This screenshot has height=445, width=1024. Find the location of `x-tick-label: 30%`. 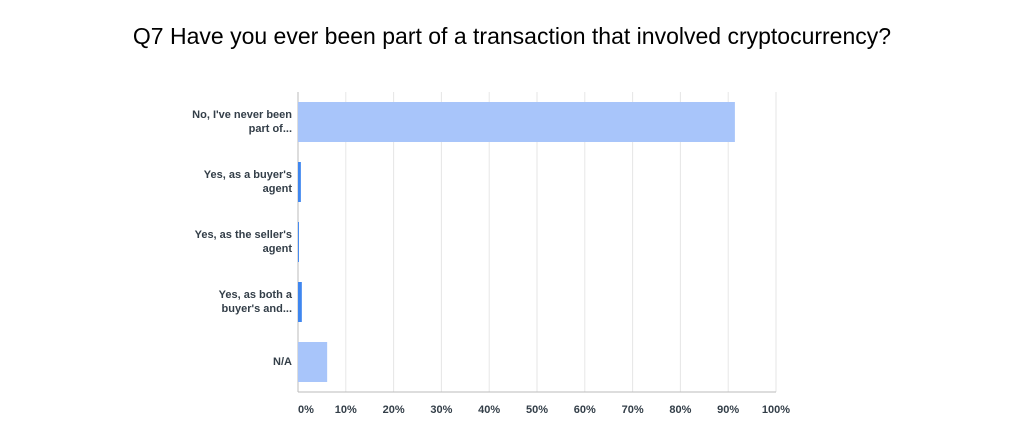

x-tick-label: 30% is located at coordinates (441, 410).